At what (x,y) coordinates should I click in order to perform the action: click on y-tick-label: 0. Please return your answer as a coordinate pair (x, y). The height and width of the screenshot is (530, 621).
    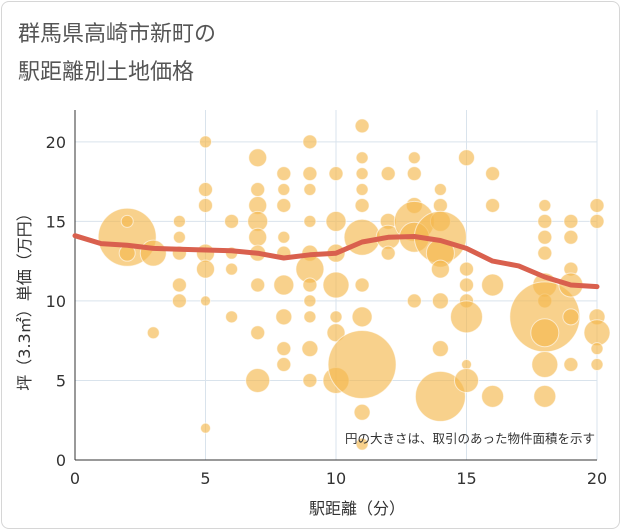
    Looking at the image, I should click on (61, 460).